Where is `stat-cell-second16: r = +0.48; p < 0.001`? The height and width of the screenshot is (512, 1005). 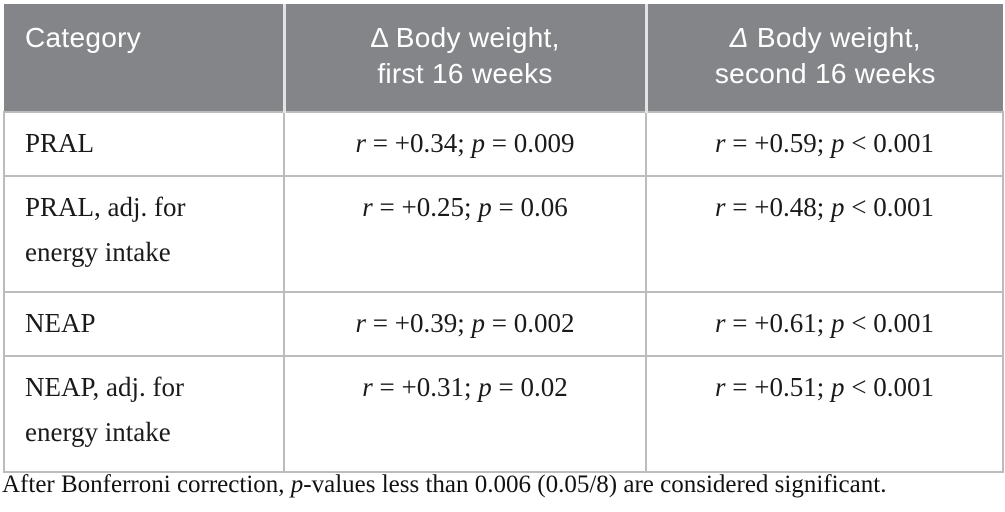
stat-cell-second16: r = +0.48; p < 0.001 is located at coordinates (824, 234).